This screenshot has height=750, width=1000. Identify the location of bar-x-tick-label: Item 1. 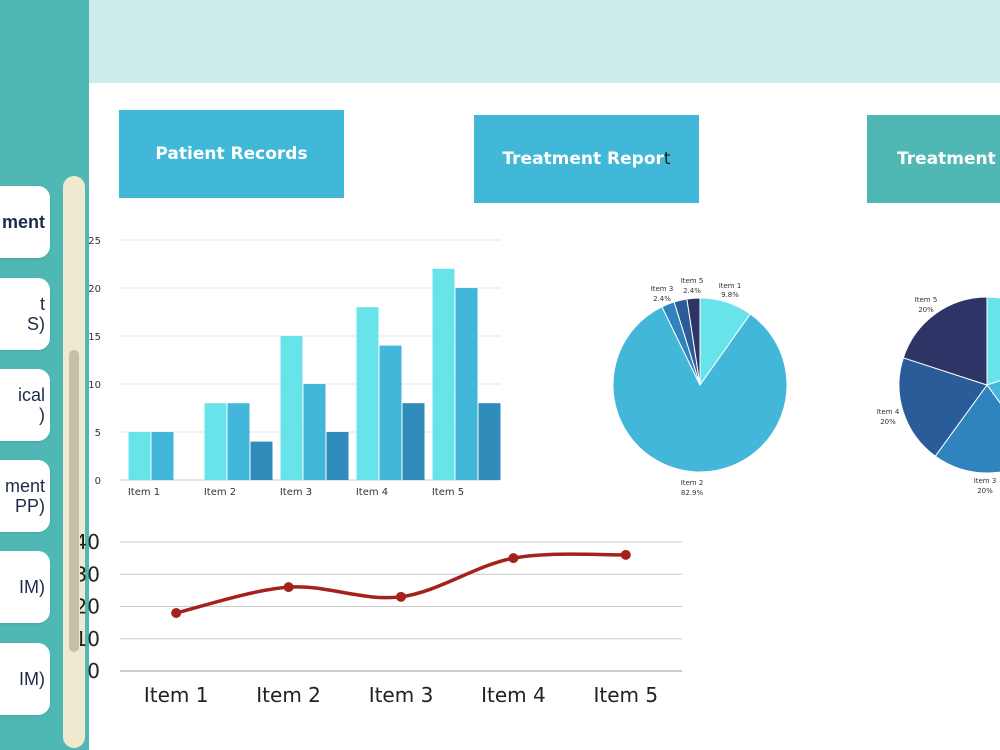
(144, 492).